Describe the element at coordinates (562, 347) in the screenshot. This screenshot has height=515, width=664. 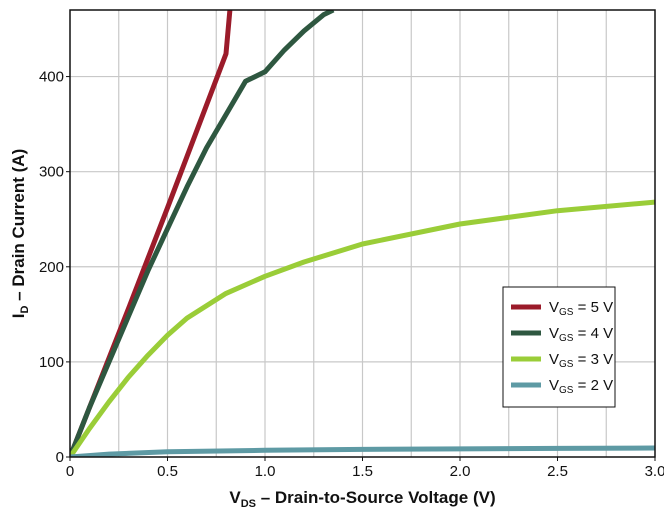
I see `legend-items: VGS = 5 V VGS = 4 V VGS = 3 V VGS = 2 V` at that location.